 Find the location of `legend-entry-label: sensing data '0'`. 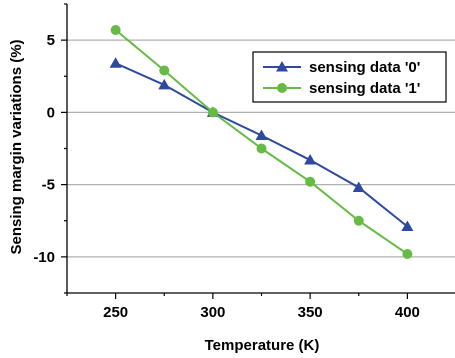

legend-entry-label: sensing data '0' is located at coordinates (364, 67).